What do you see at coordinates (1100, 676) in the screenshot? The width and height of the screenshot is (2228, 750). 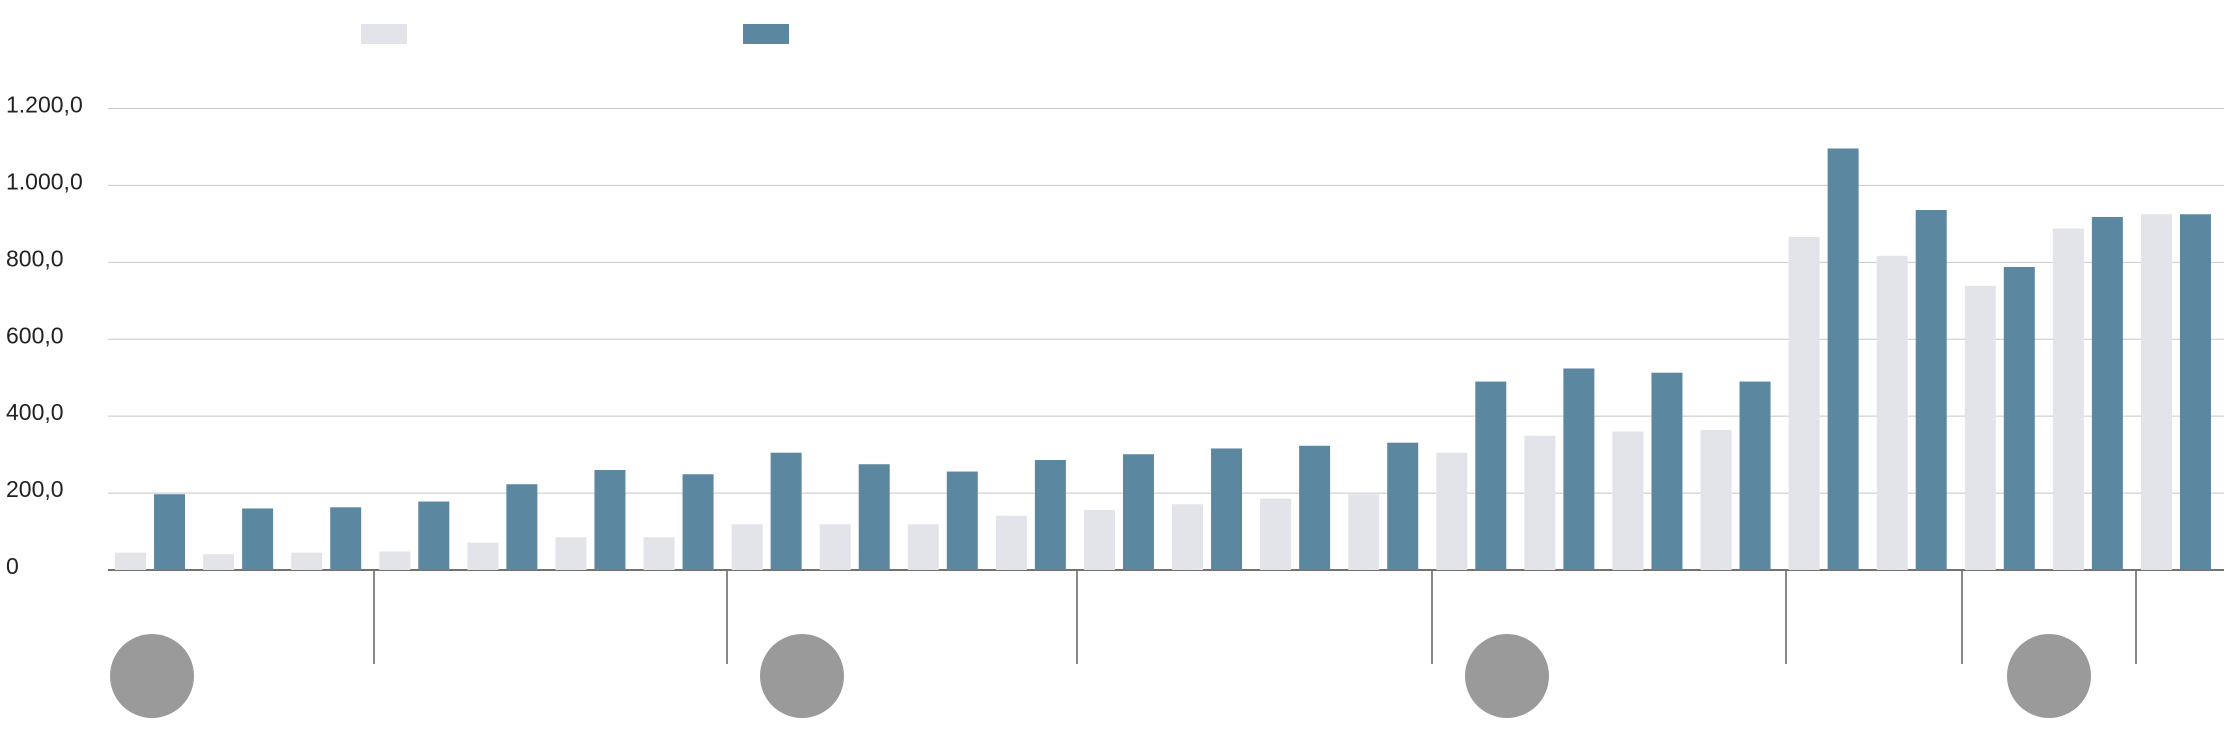 I see `portraits` at bounding box center [1100, 676].